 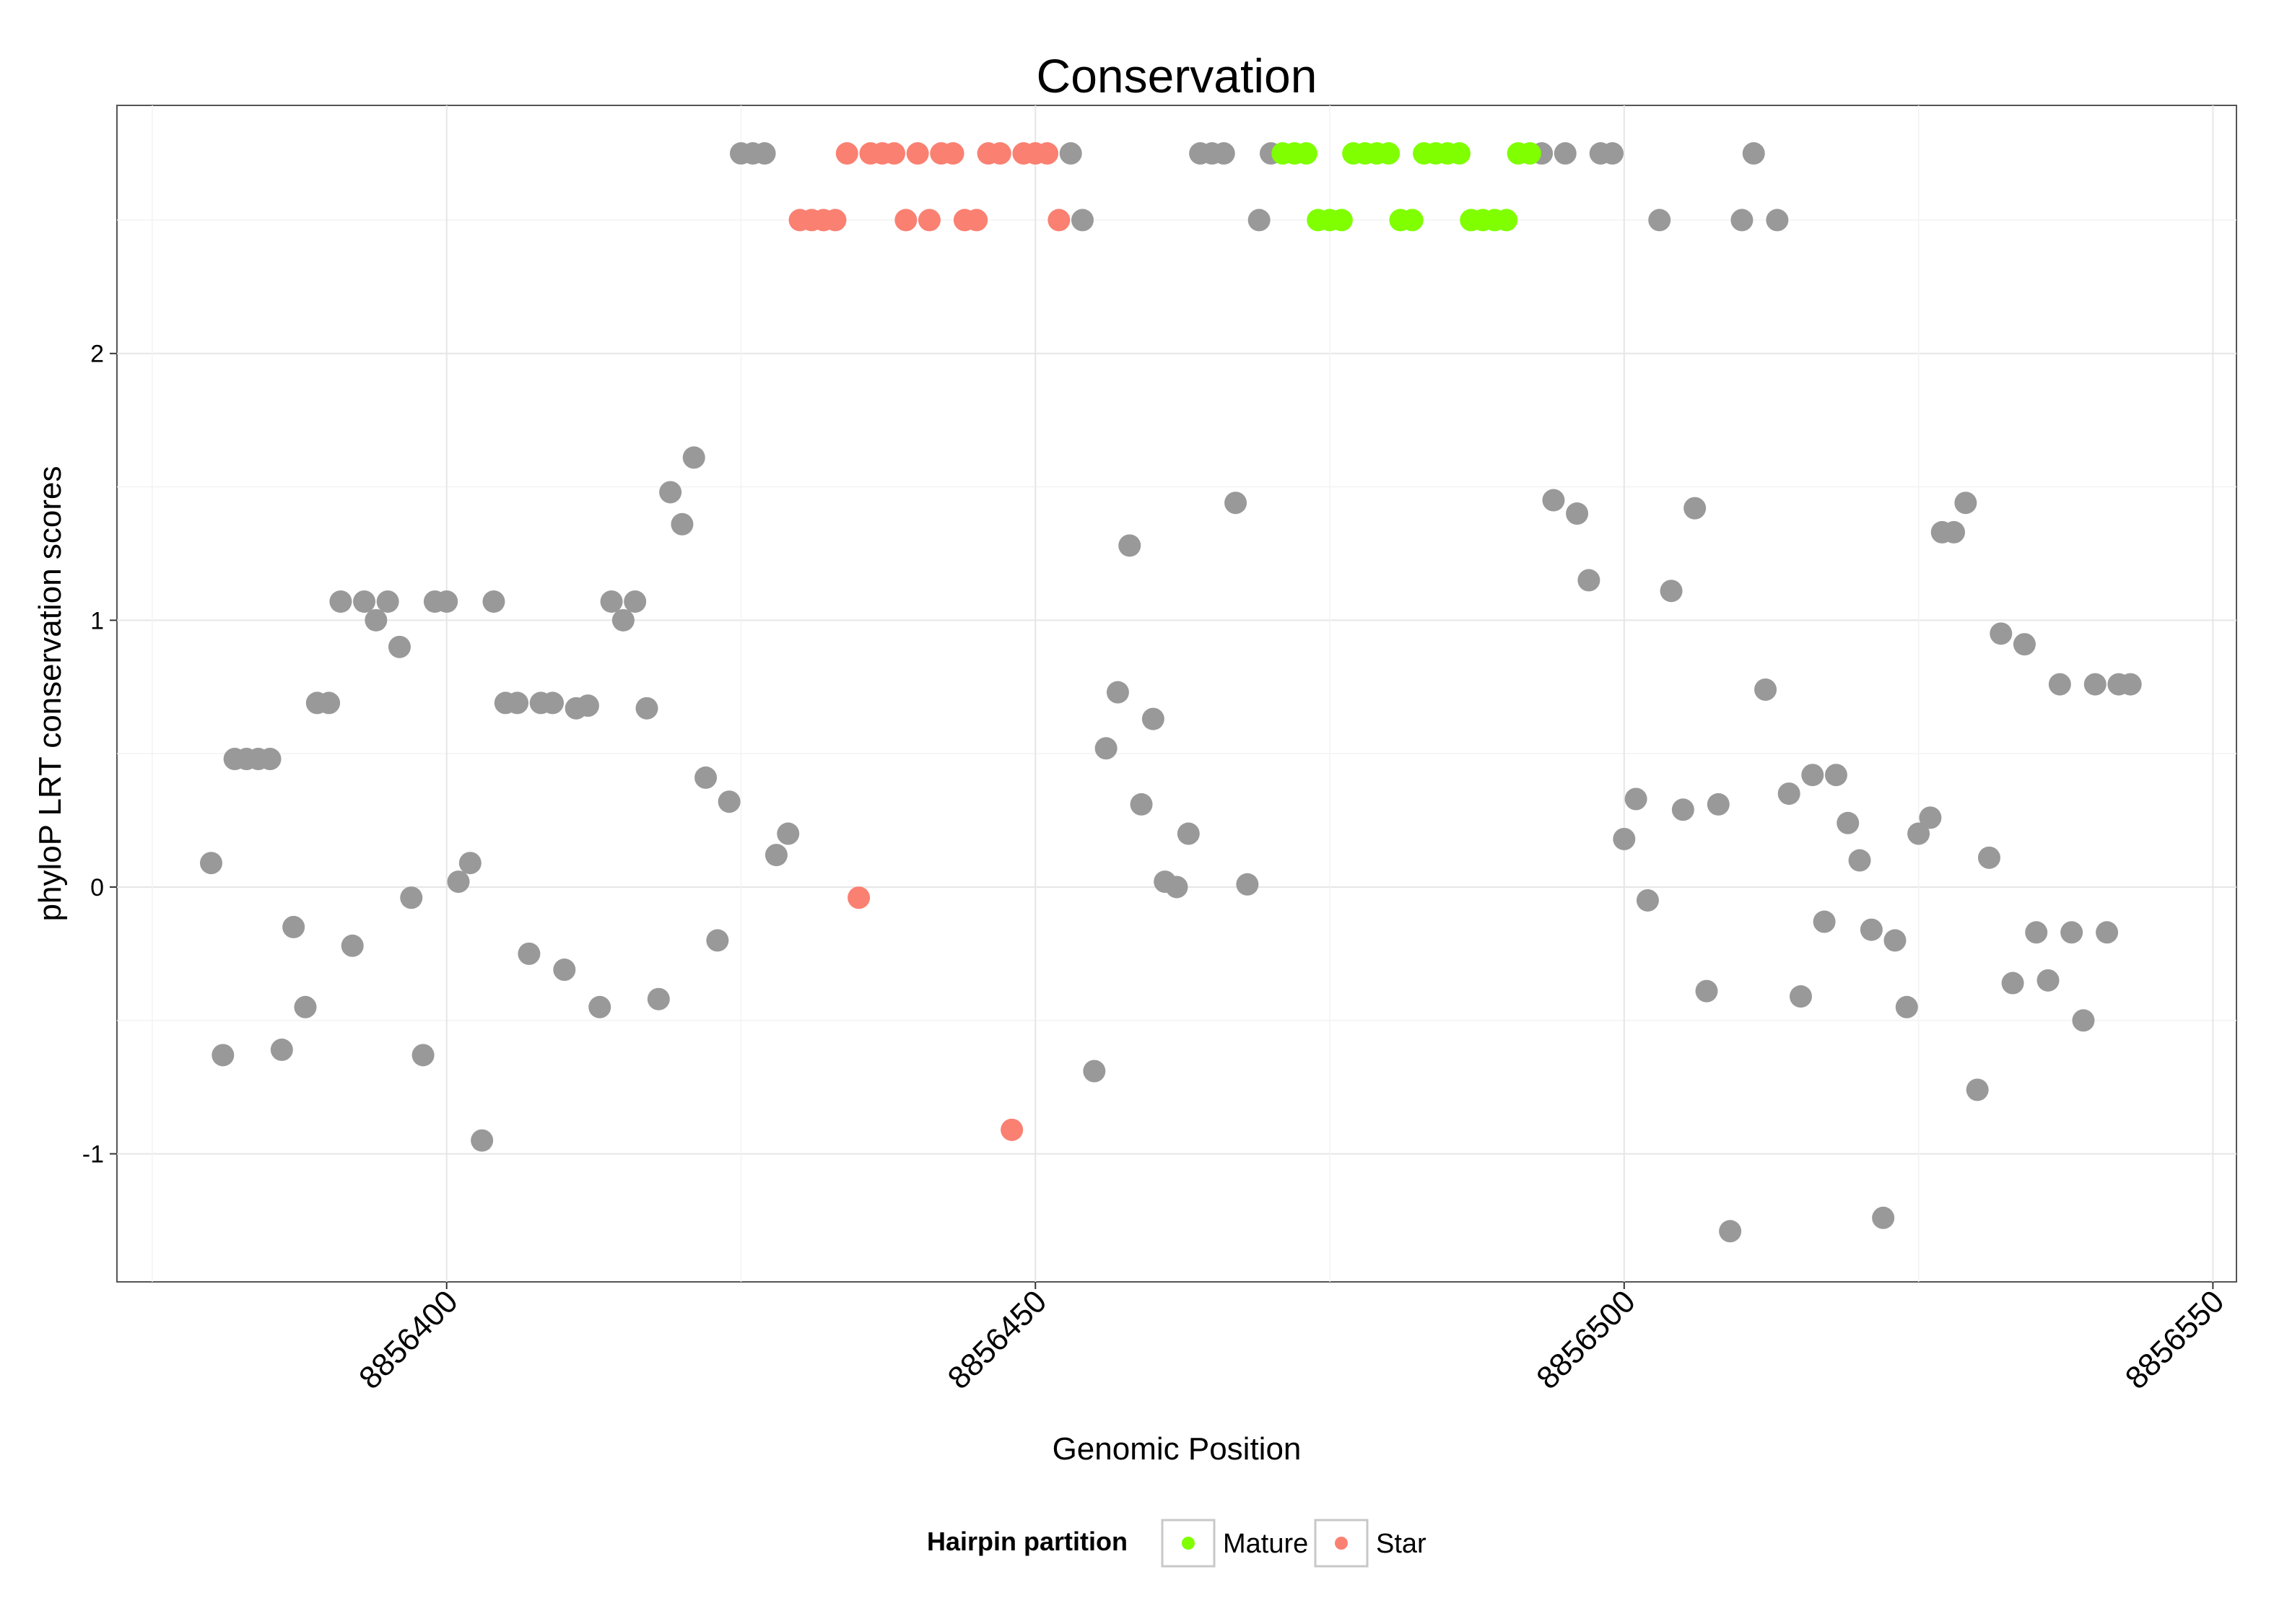 I want to click on chart-title: Conservation, so click(x=1177, y=75).